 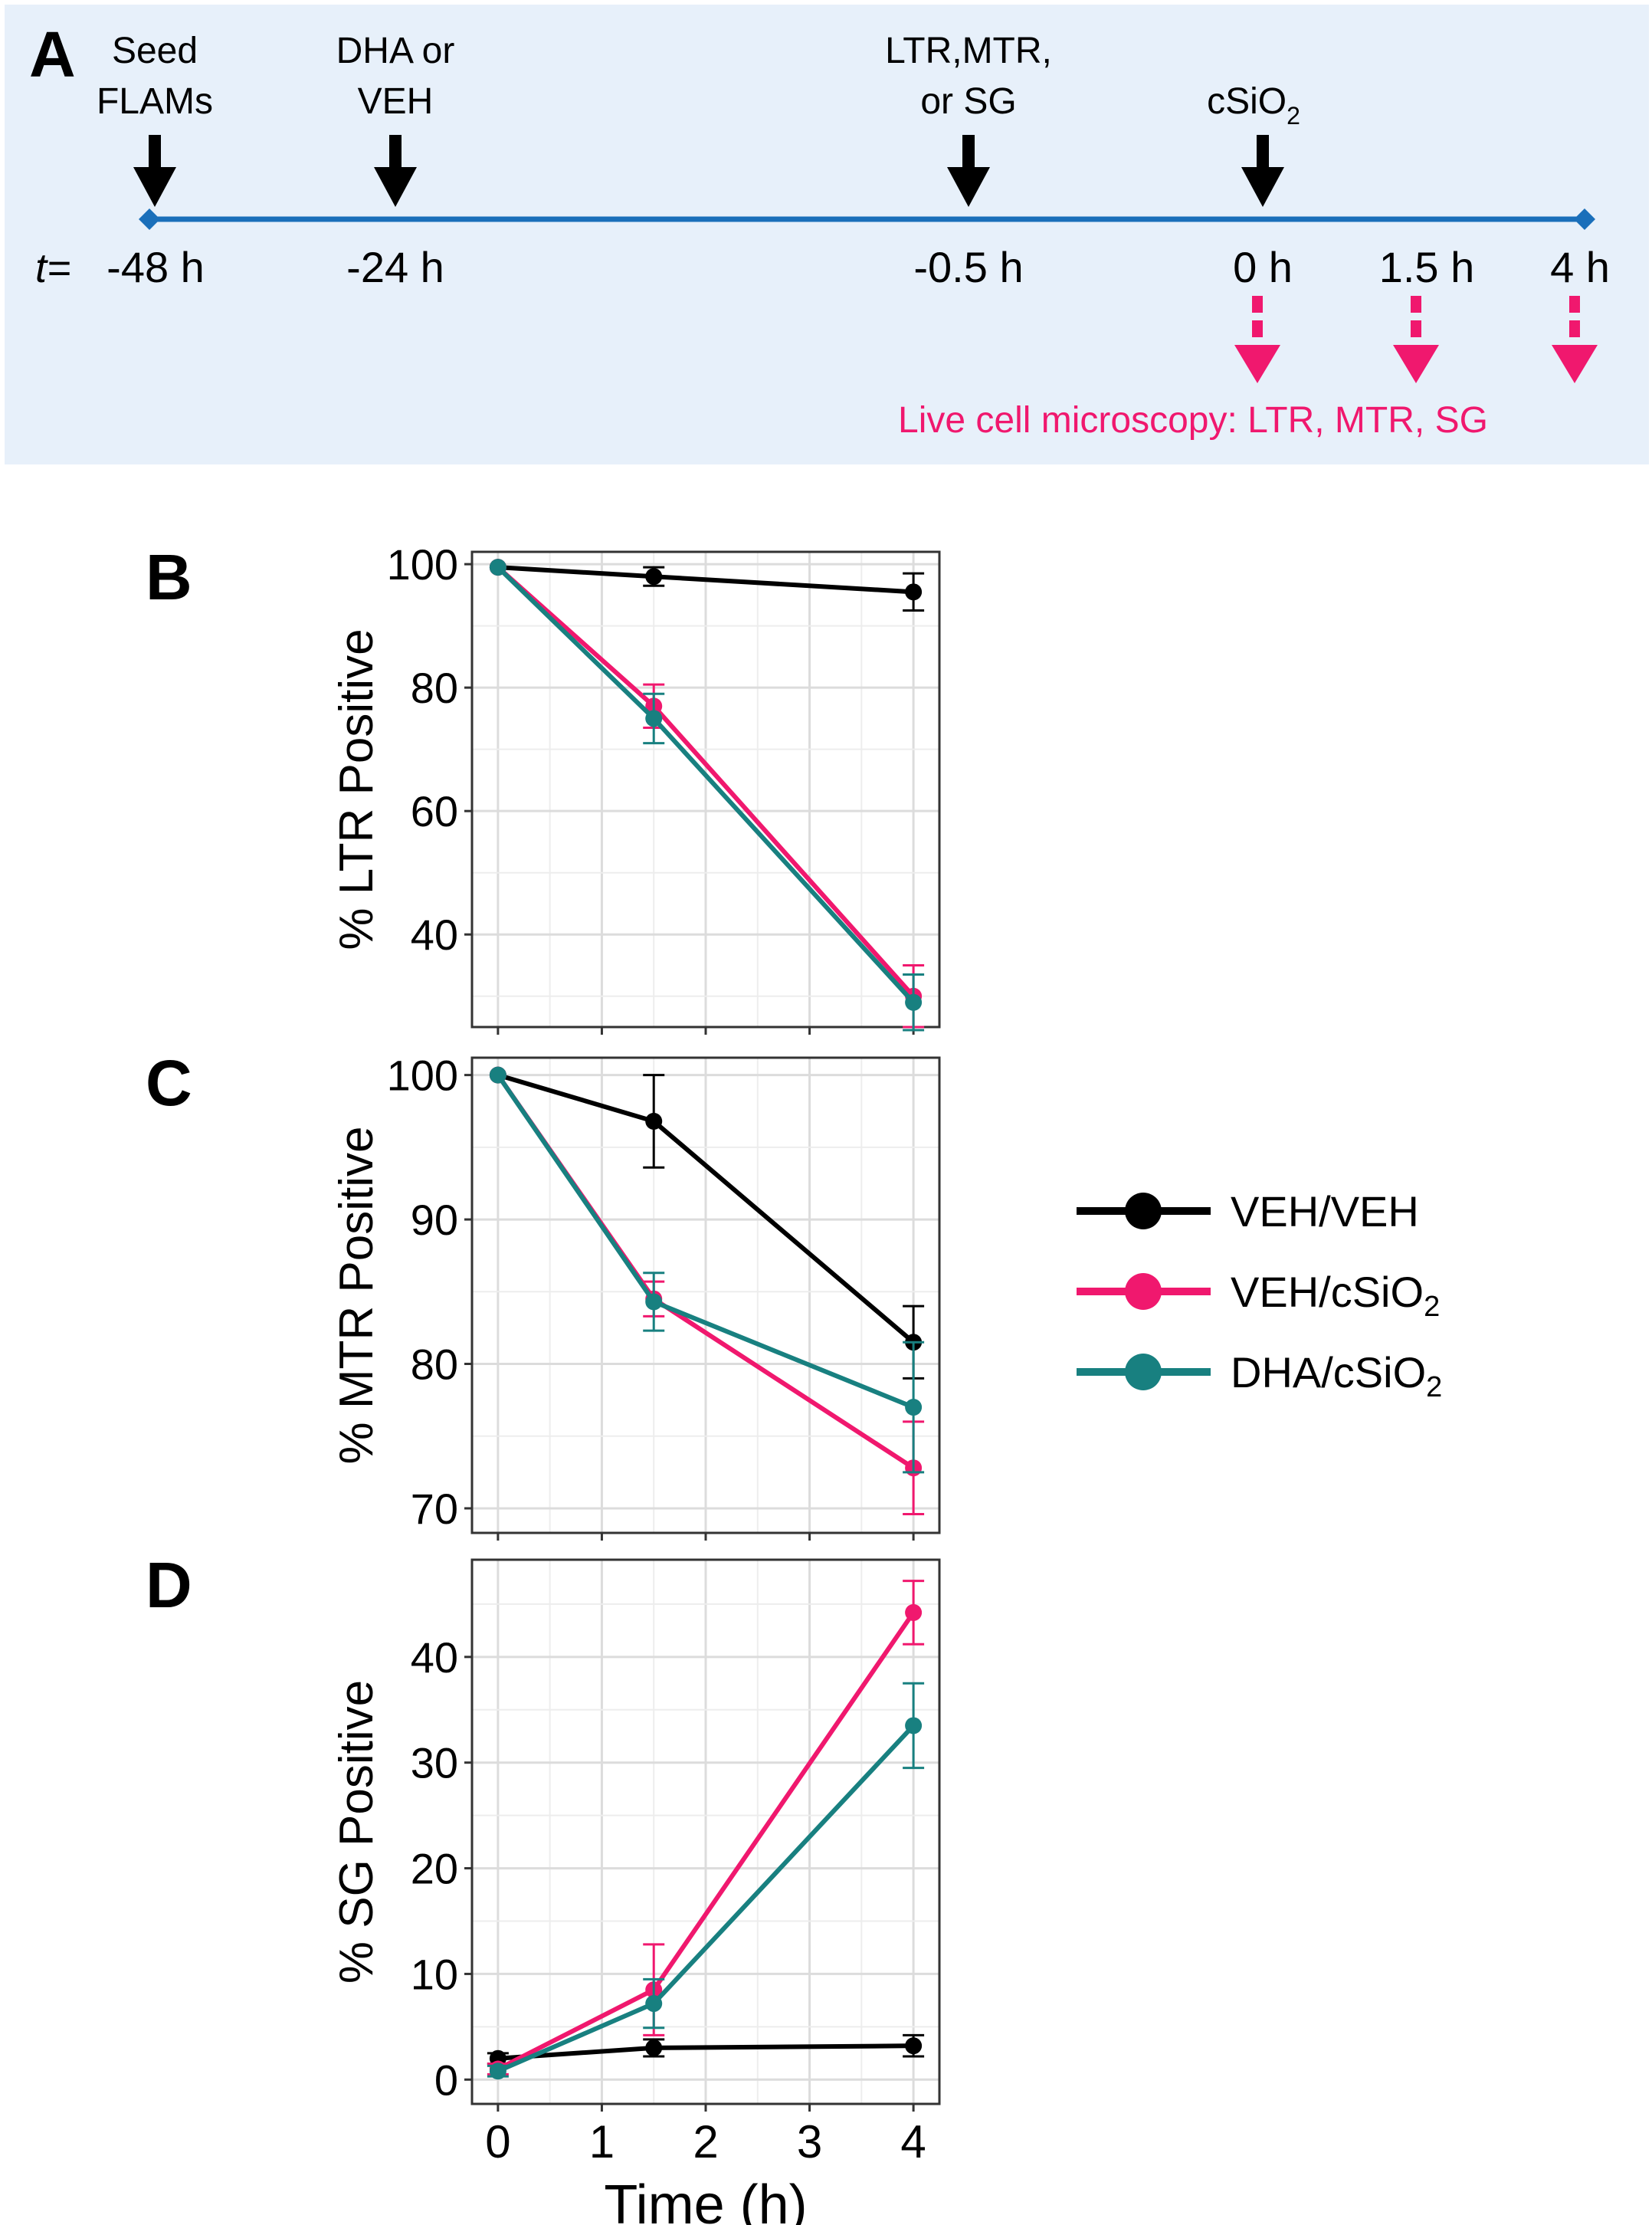 I want to click on t-prefix: t=, so click(x=53, y=268).